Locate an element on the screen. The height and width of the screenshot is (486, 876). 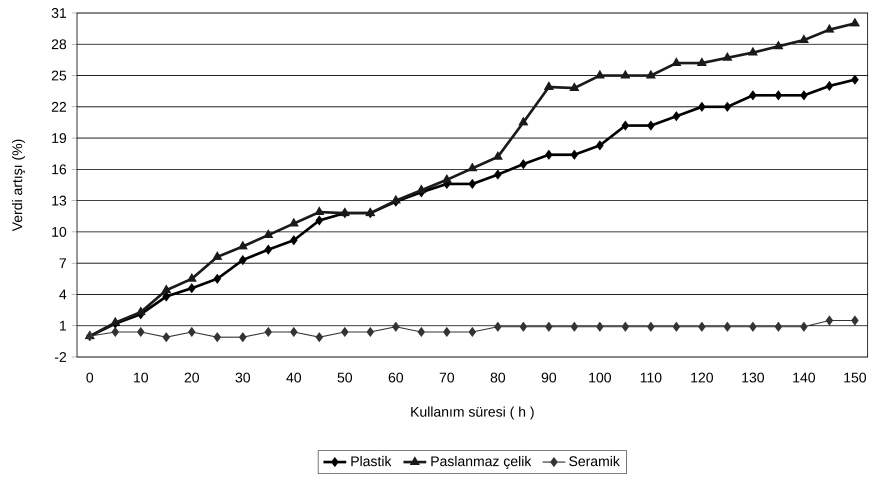
x-tick-label: 110 is located at coordinates (651, 377).